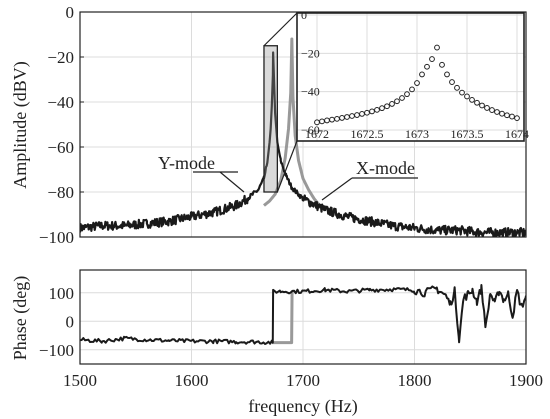 The width and height of the screenshot is (550, 419). What do you see at coordinates (302, 406) in the screenshot?
I see `x-axis-label: frequency (Hz)` at bounding box center [302, 406].